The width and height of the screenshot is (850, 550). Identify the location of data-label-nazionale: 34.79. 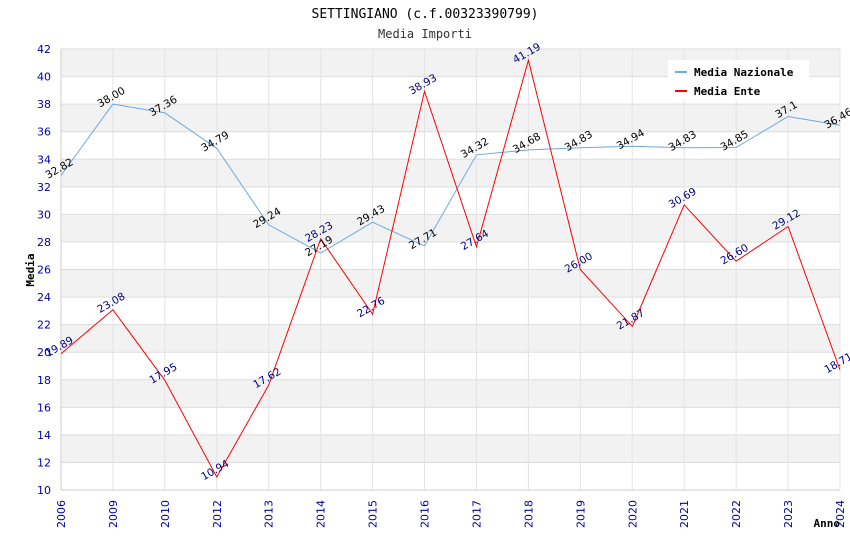
(215, 141).